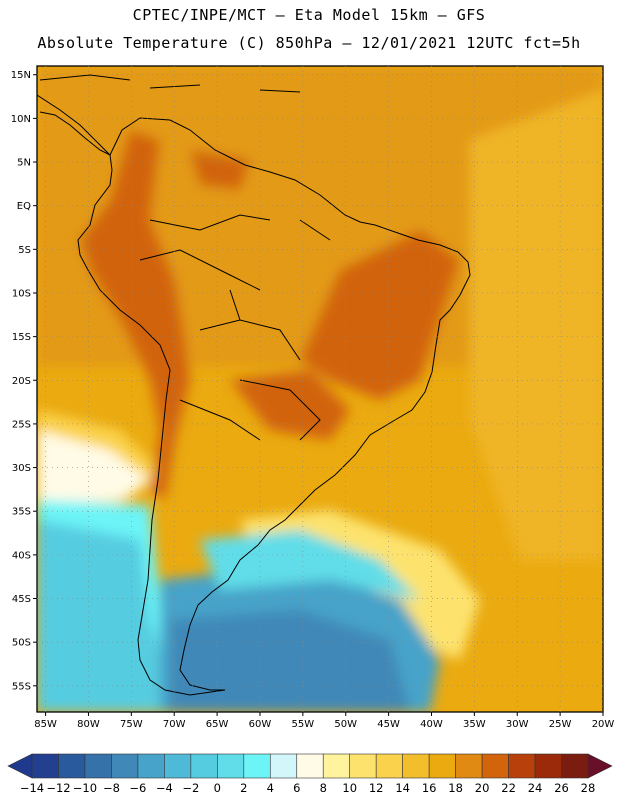  Describe the element at coordinates (303, 724) in the screenshot. I see `lon-label: 55W` at that location.